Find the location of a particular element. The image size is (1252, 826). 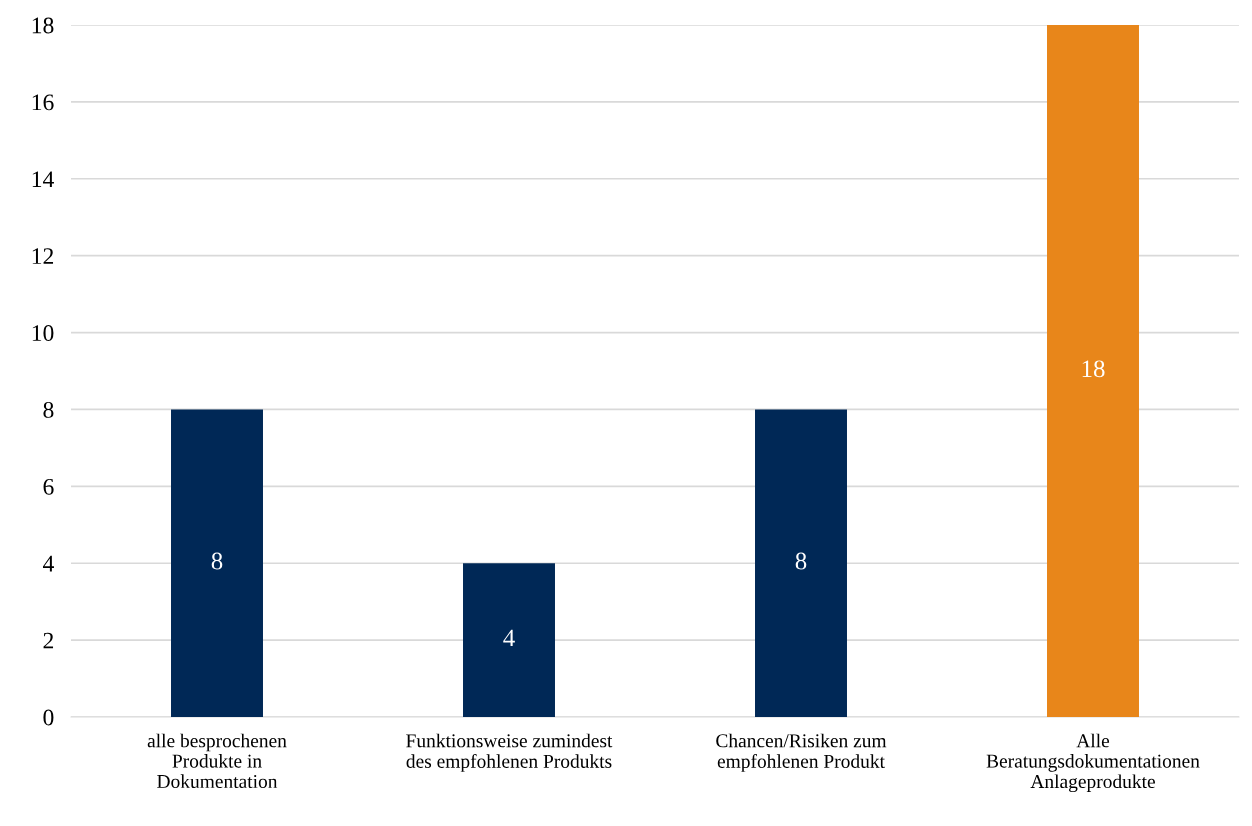

data-label: 18 is located at coordinates (1093, 369).